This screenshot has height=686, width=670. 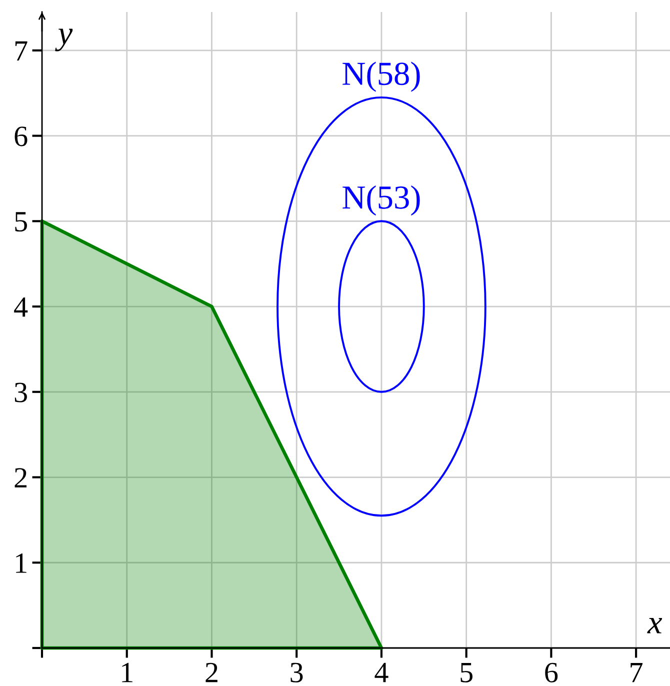 What do you see at coordinates (21, 136) in the screenshot?
I see `y-tick-label: 6` at bounding box center [21, 136].